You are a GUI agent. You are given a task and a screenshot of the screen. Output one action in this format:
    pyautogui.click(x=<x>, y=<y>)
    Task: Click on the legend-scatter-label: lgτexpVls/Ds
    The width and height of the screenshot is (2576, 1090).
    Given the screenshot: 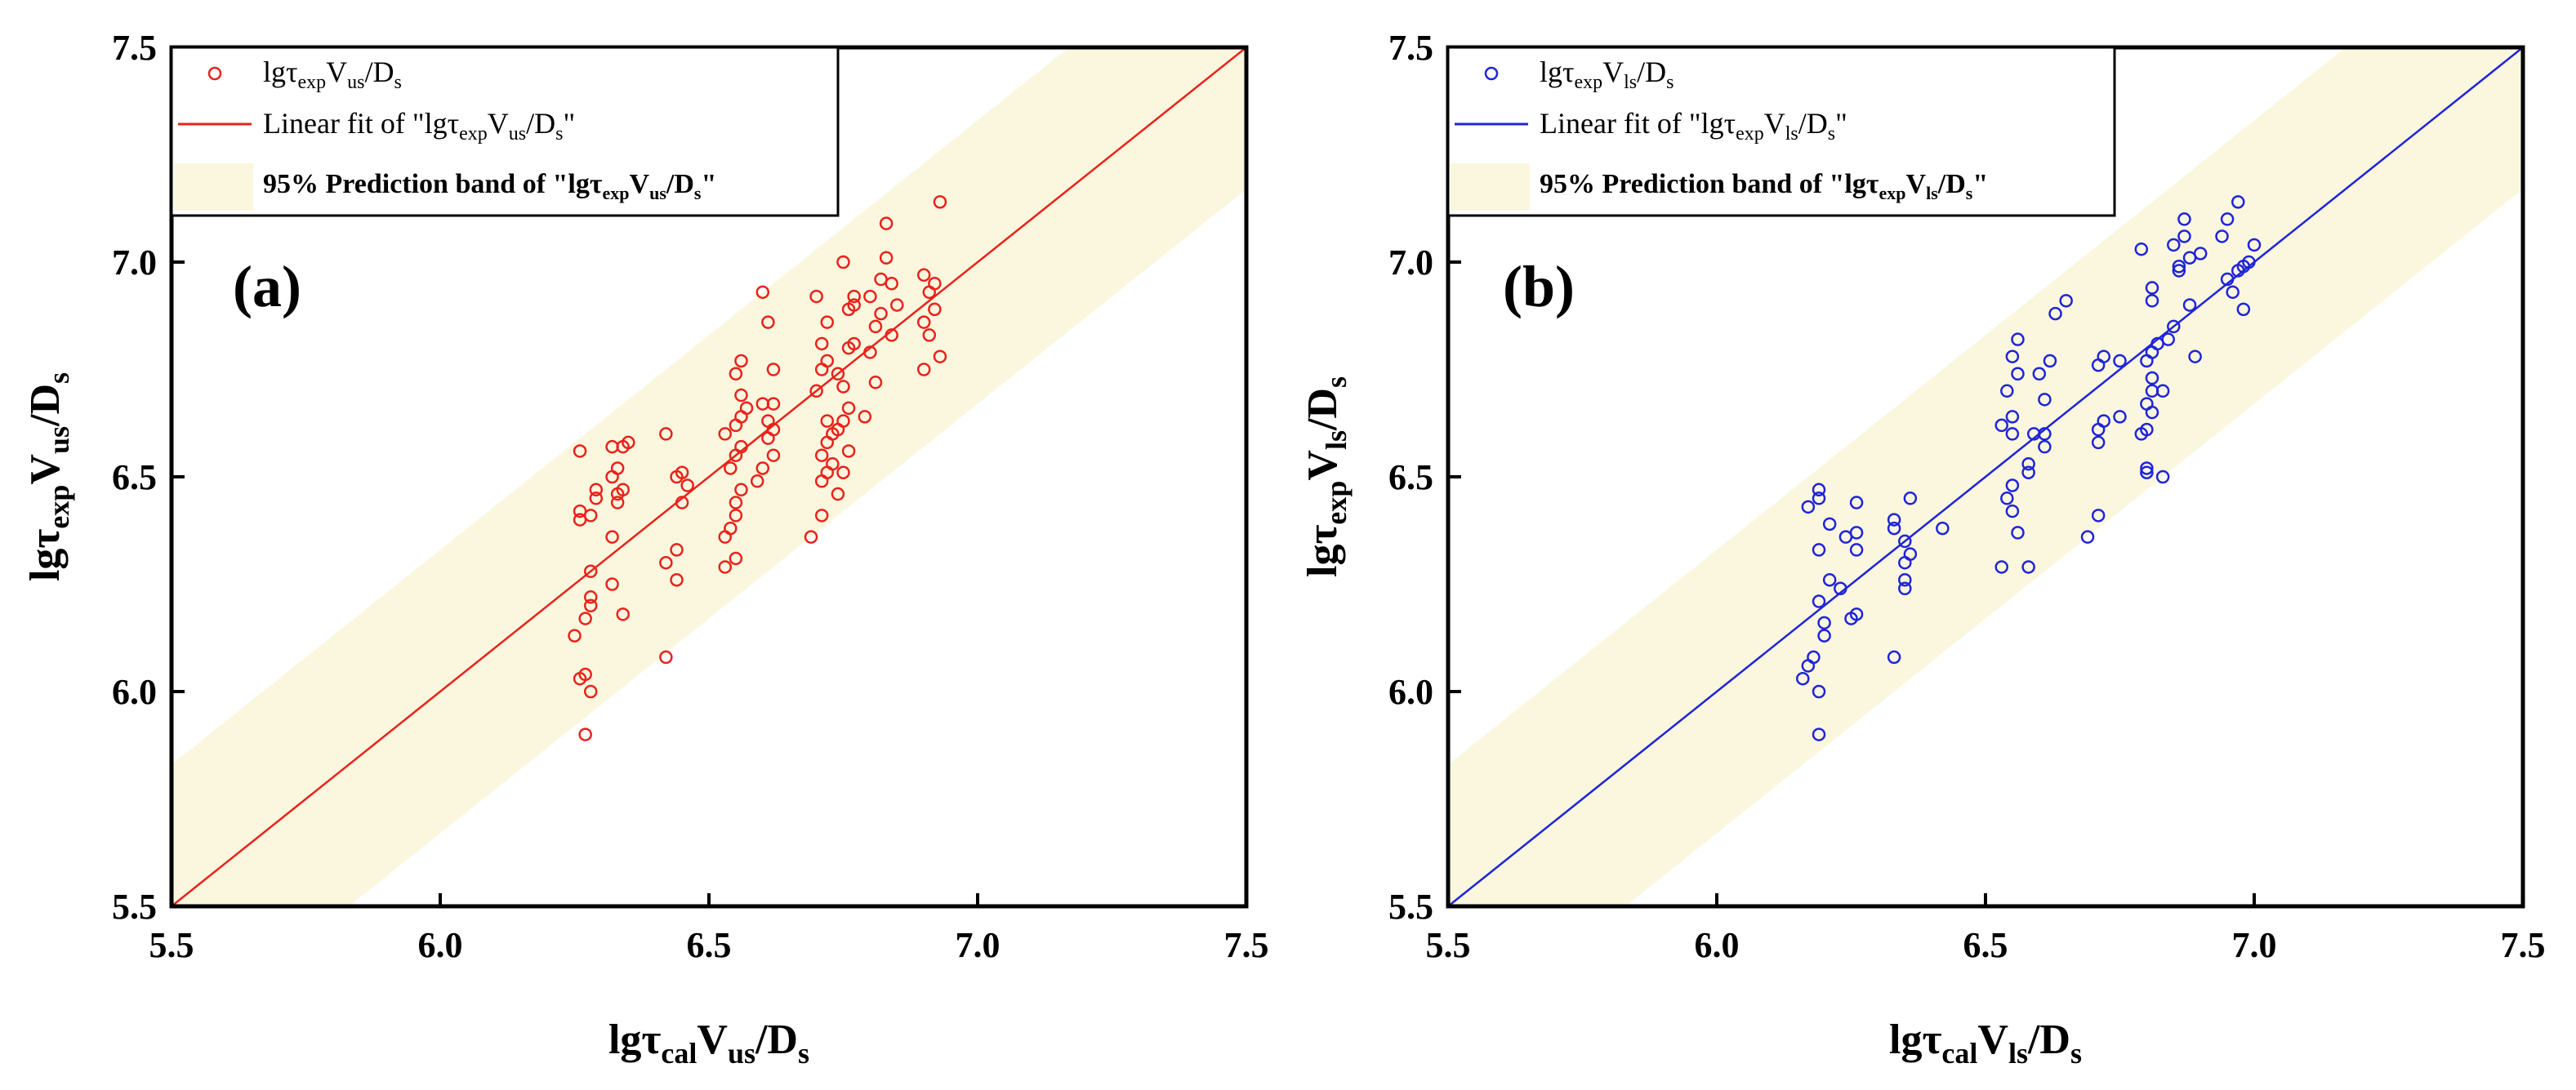 What is the action you would take?
    pyautogui.click(x=1607, y=75)
    